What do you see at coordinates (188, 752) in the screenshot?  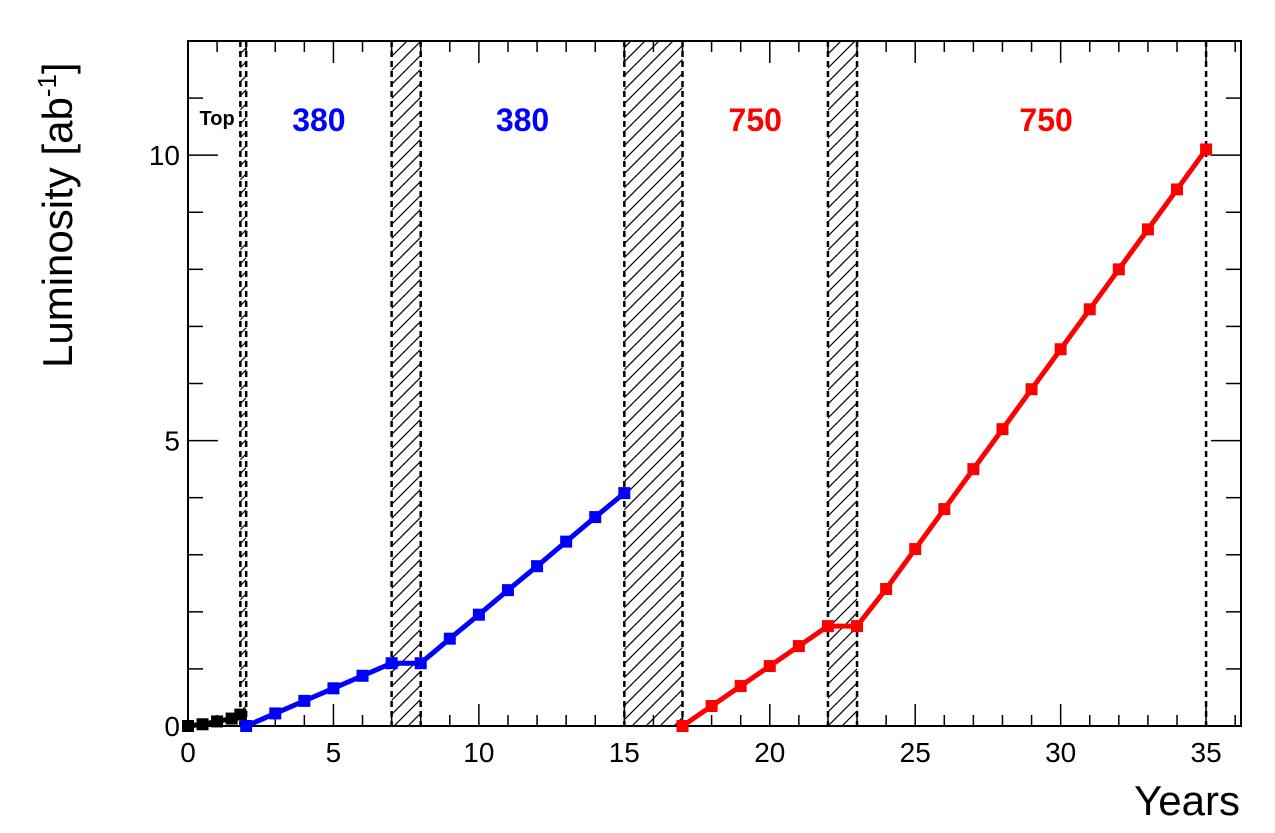 I see `x-tick-label: 0` at bounding box center [188, 752].